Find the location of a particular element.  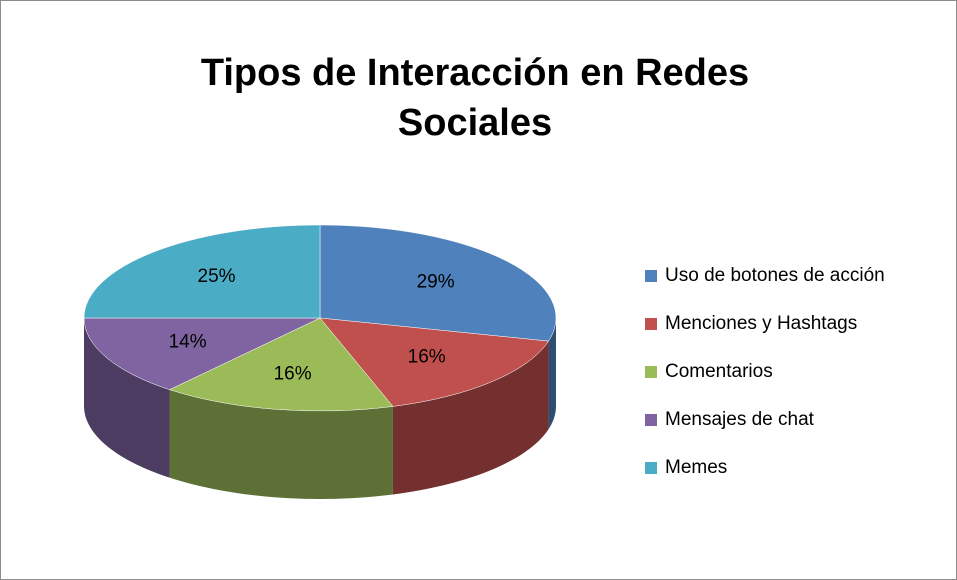

legend-label: Mensajes de chat is located at coordinates (739, 419).